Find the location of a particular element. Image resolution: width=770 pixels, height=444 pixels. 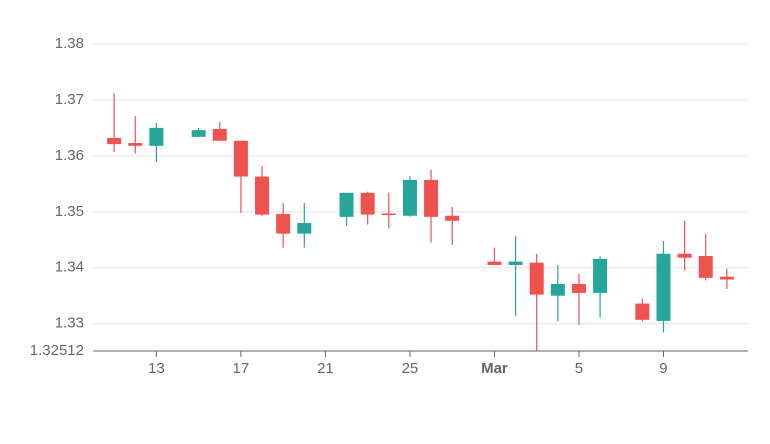

x-tick-label: 21 is located at coordinates (325, 368).